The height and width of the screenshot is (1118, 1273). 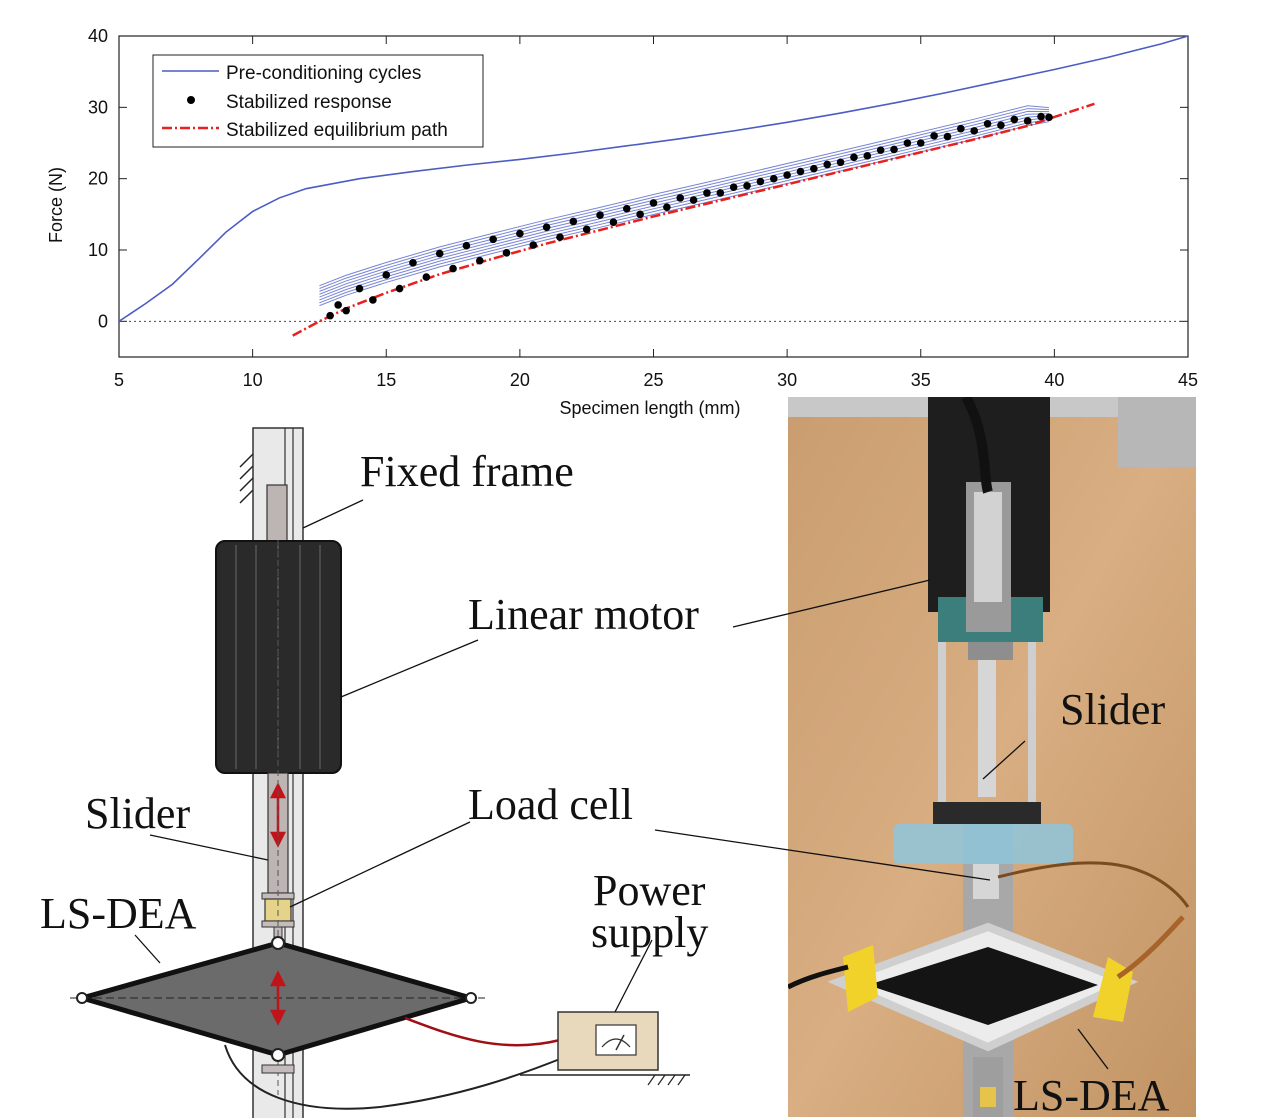 I want to click on x-tick-label: 25, so click(x=653, y=380).